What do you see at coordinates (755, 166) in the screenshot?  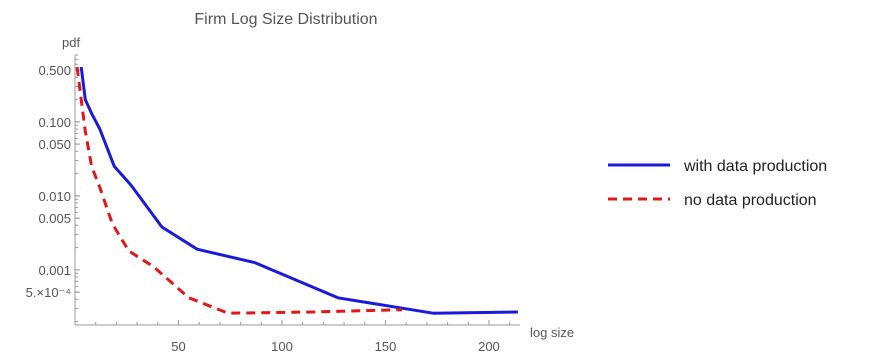 I see `legend-label: with data production` at bounding box center [755, 166].